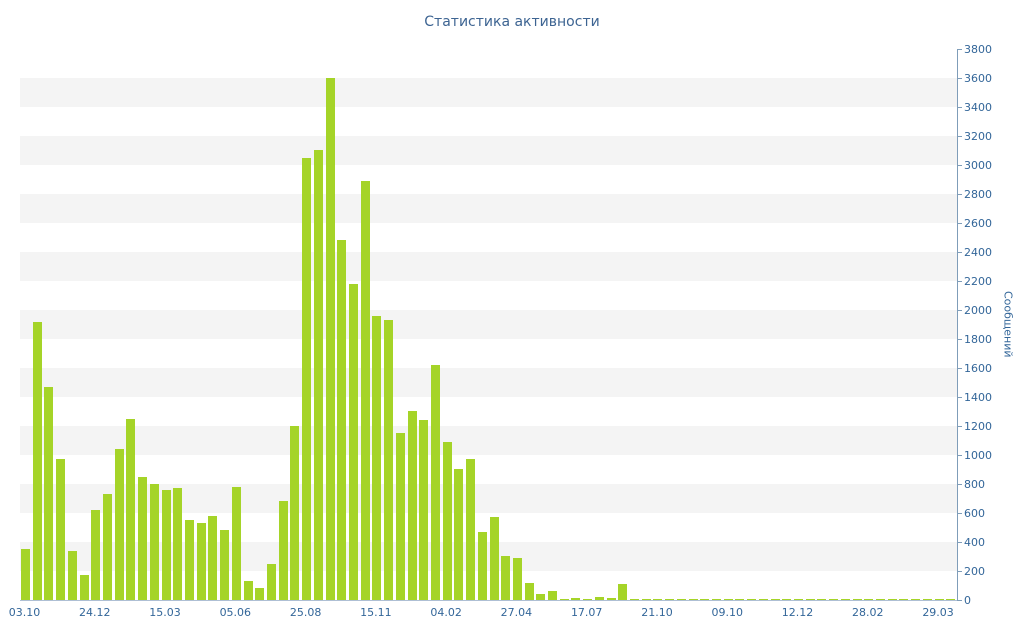 The width and height of the screenshot is (1024, 640). Describe the element at coordinates (24, 612) in the screenshot. I see `x-axis-label: 03.10` at that location.